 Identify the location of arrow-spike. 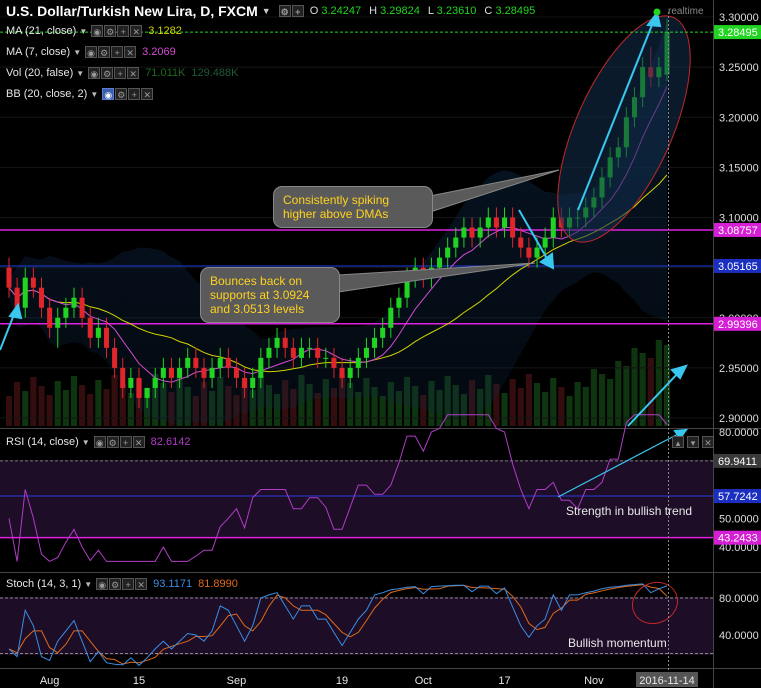
(616, 115).